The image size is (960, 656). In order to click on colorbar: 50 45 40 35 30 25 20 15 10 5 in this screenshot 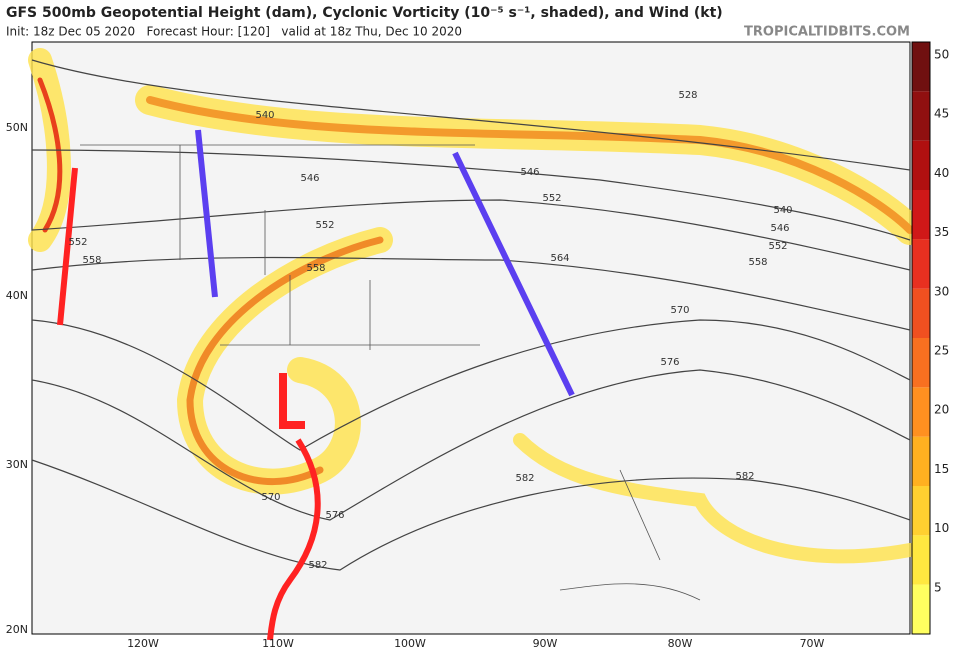, I will do `click(930, 338)`.